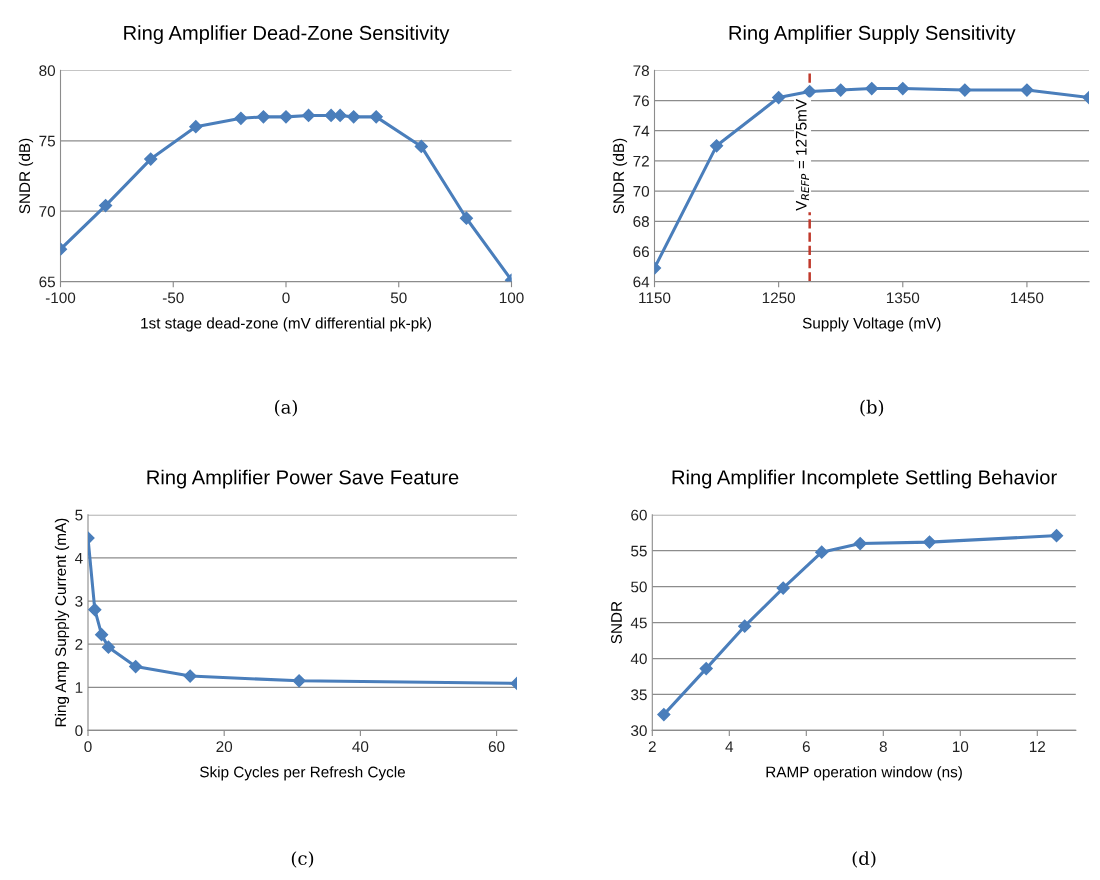  Describe the element at coordinates (960, 747) in the screenshot. I see `x-tick-label: 10` at that location.